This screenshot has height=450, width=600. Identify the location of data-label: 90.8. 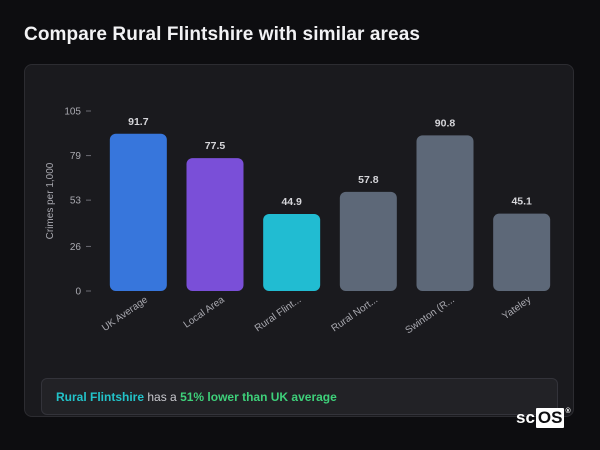
(445, 123).